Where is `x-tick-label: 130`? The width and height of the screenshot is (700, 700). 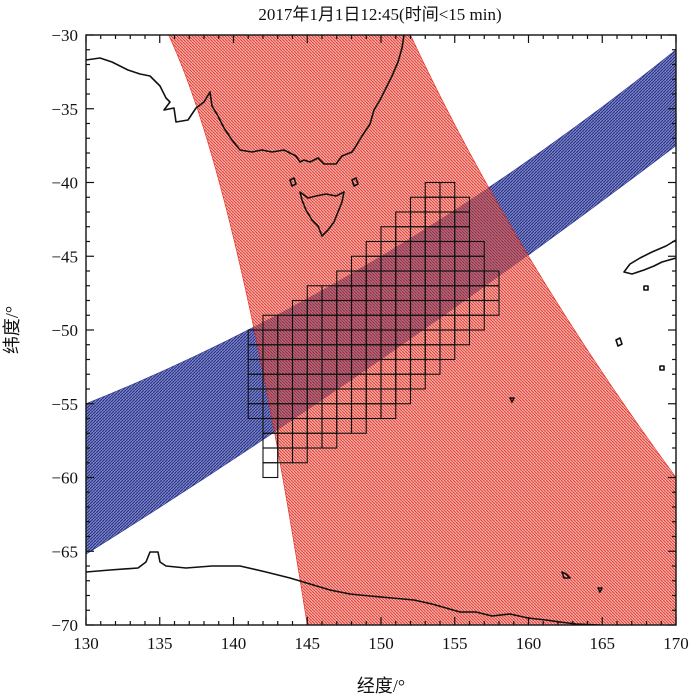 x-tick-label: 130 is located at coordinates (86, 643).